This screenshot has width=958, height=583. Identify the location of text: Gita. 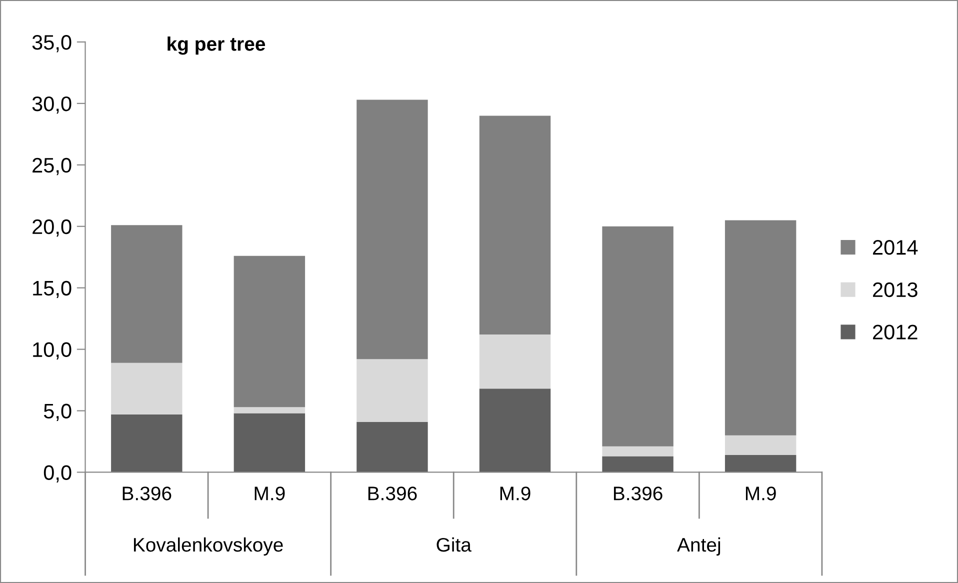
(454, 544).